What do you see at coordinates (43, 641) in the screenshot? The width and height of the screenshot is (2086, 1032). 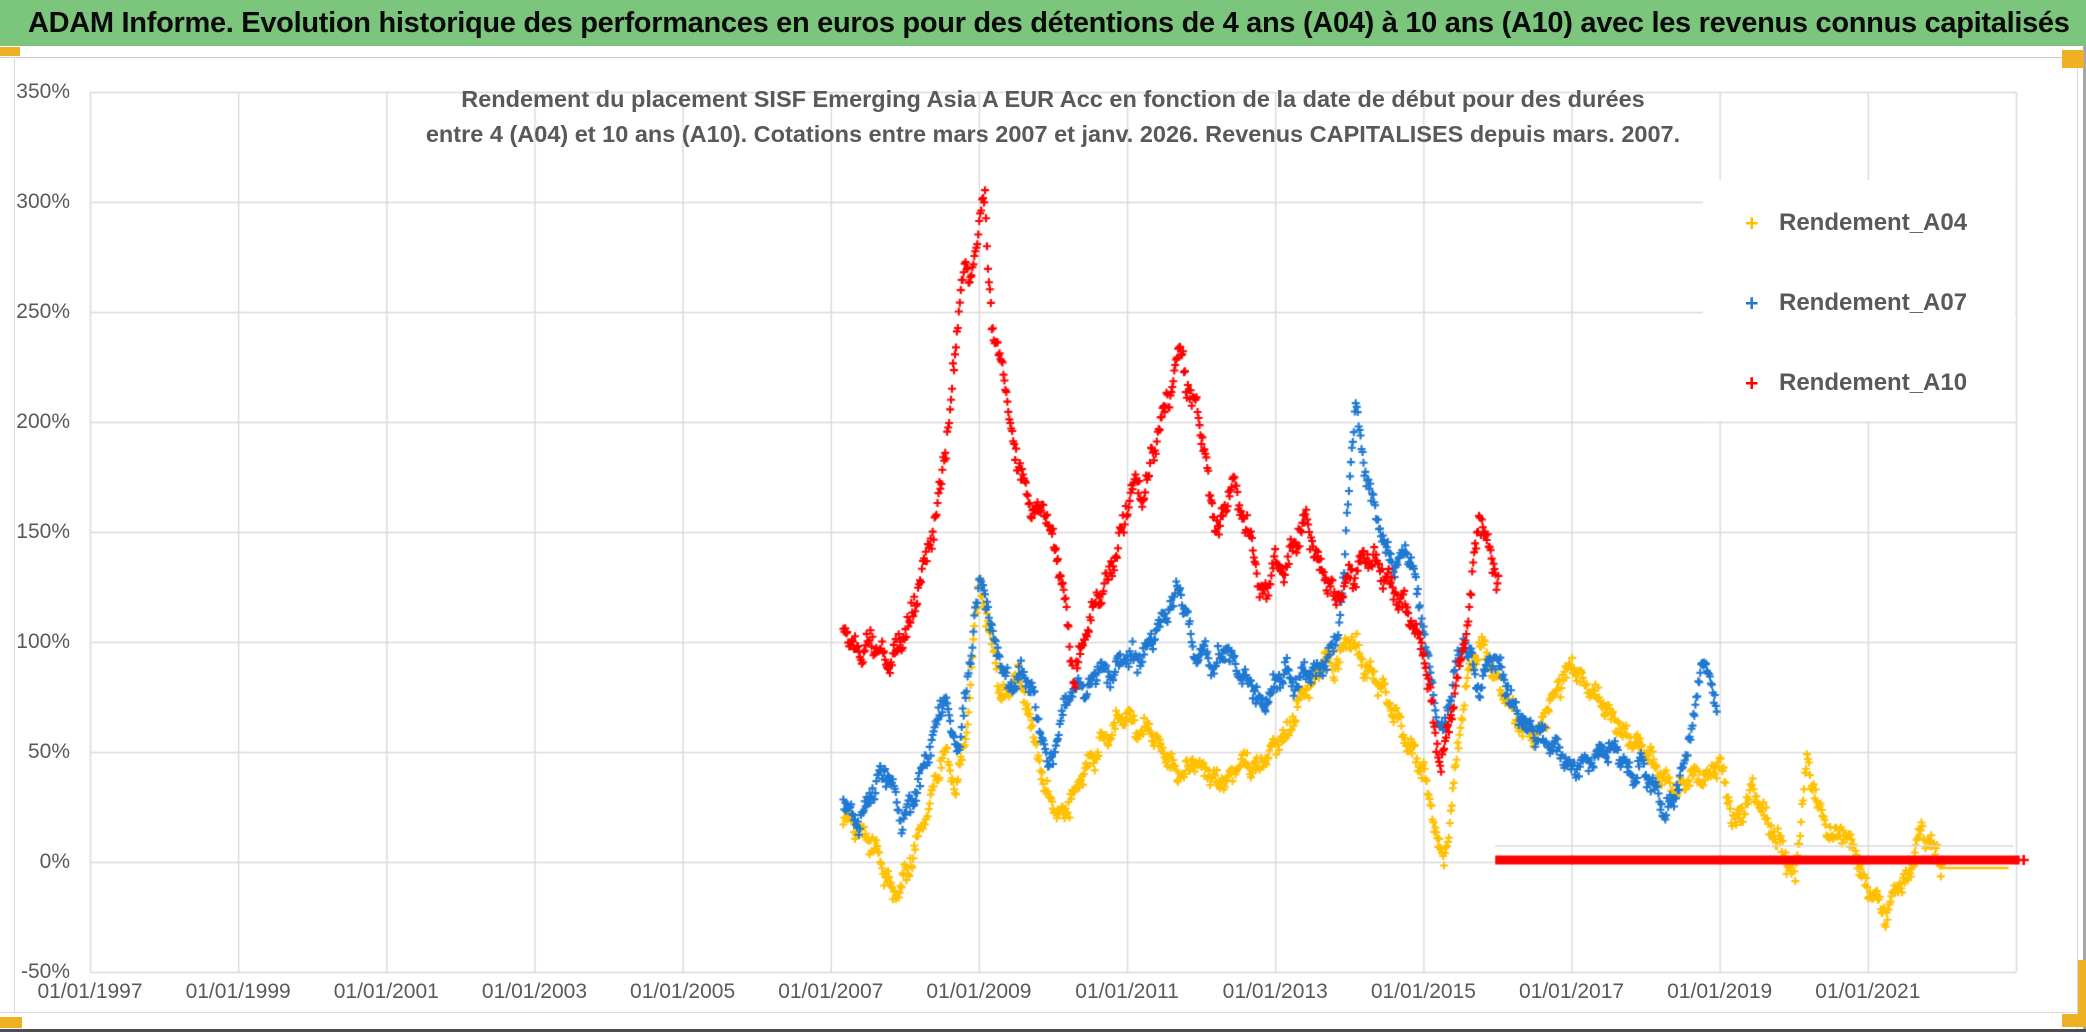 I see `y-tick-label: 100%` at bounding box center [43, 641].